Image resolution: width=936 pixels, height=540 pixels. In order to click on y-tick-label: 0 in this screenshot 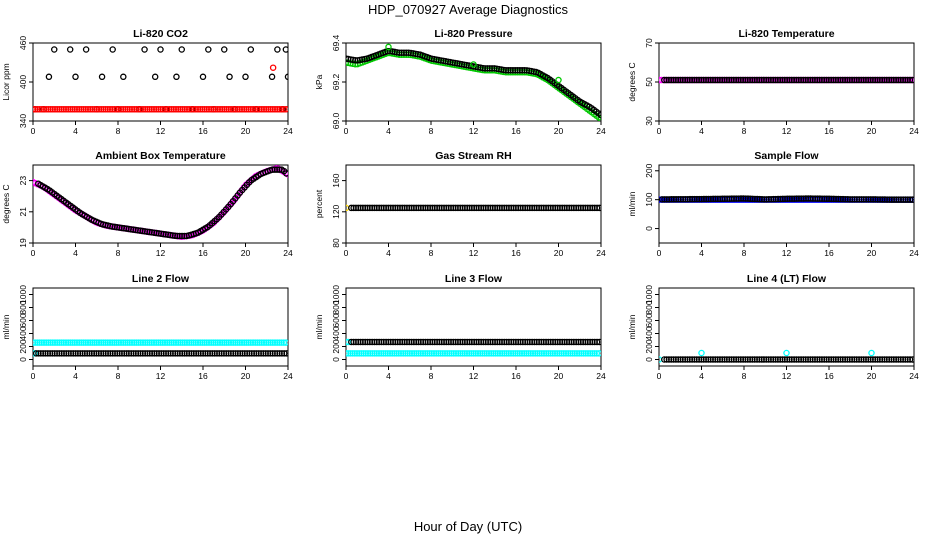, I will do `click(649, 359)`.